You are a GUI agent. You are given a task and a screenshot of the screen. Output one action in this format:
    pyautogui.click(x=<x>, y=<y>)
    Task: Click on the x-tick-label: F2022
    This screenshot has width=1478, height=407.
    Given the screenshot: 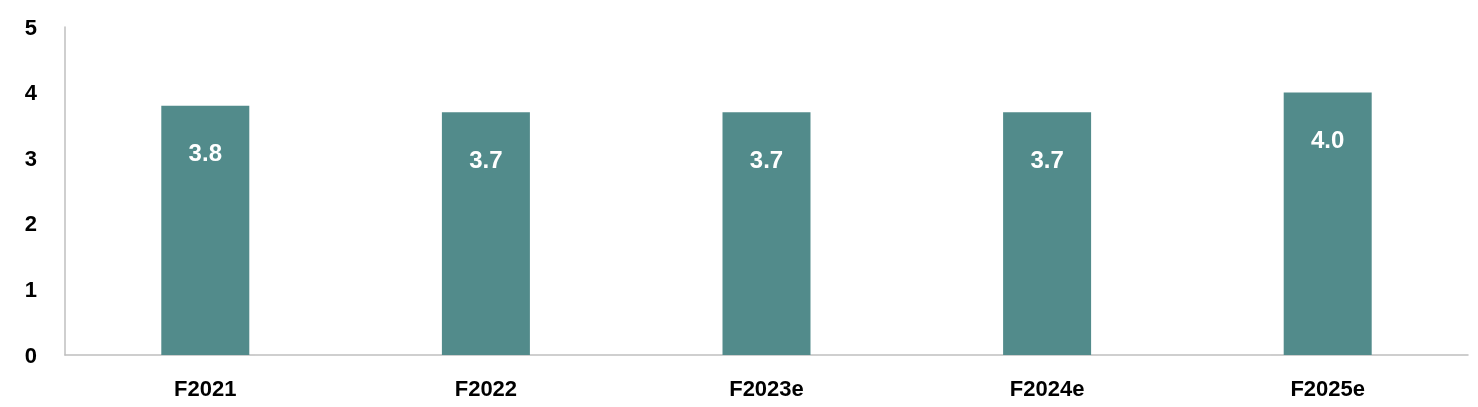 What is the action you would take?
    pyautogui.click(x=486, y=388)
    